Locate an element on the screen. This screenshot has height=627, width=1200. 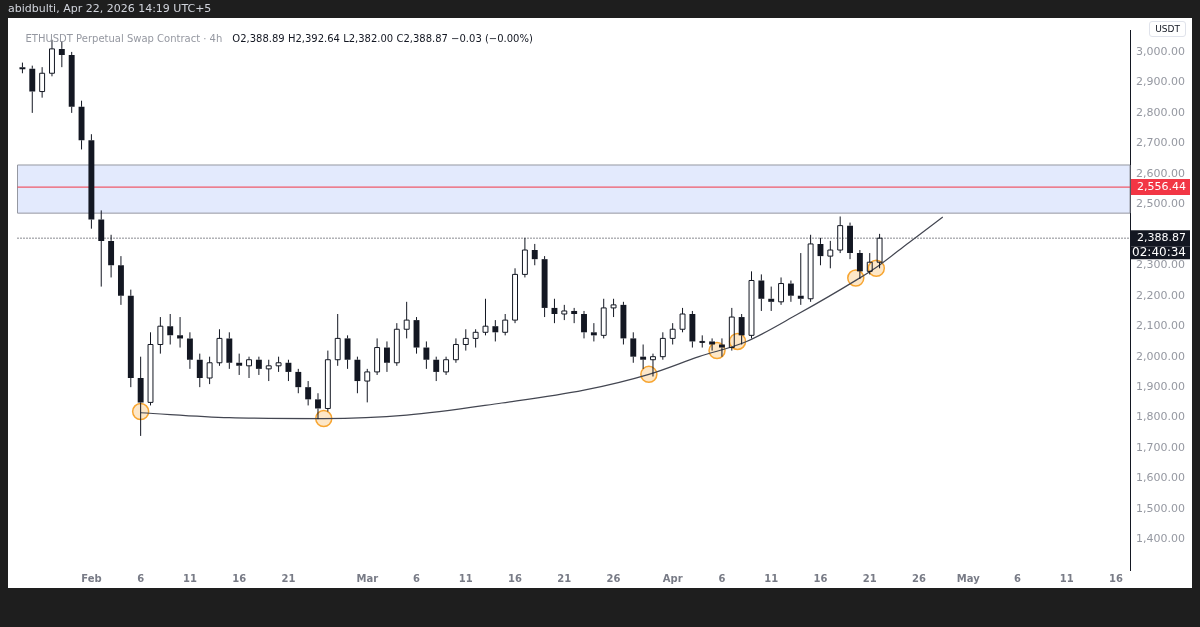
text: abidbulti, Apr 22, 2026 14:19 UTC+5 is located at coordinates (110, 8).